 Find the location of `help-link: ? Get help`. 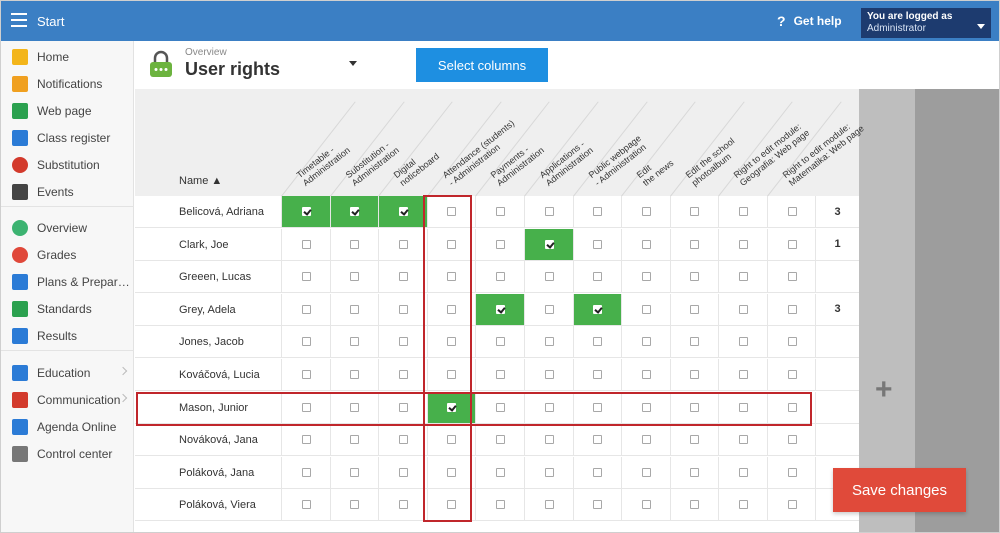

help-link: ? Get help is located at coordinates (809, 21).